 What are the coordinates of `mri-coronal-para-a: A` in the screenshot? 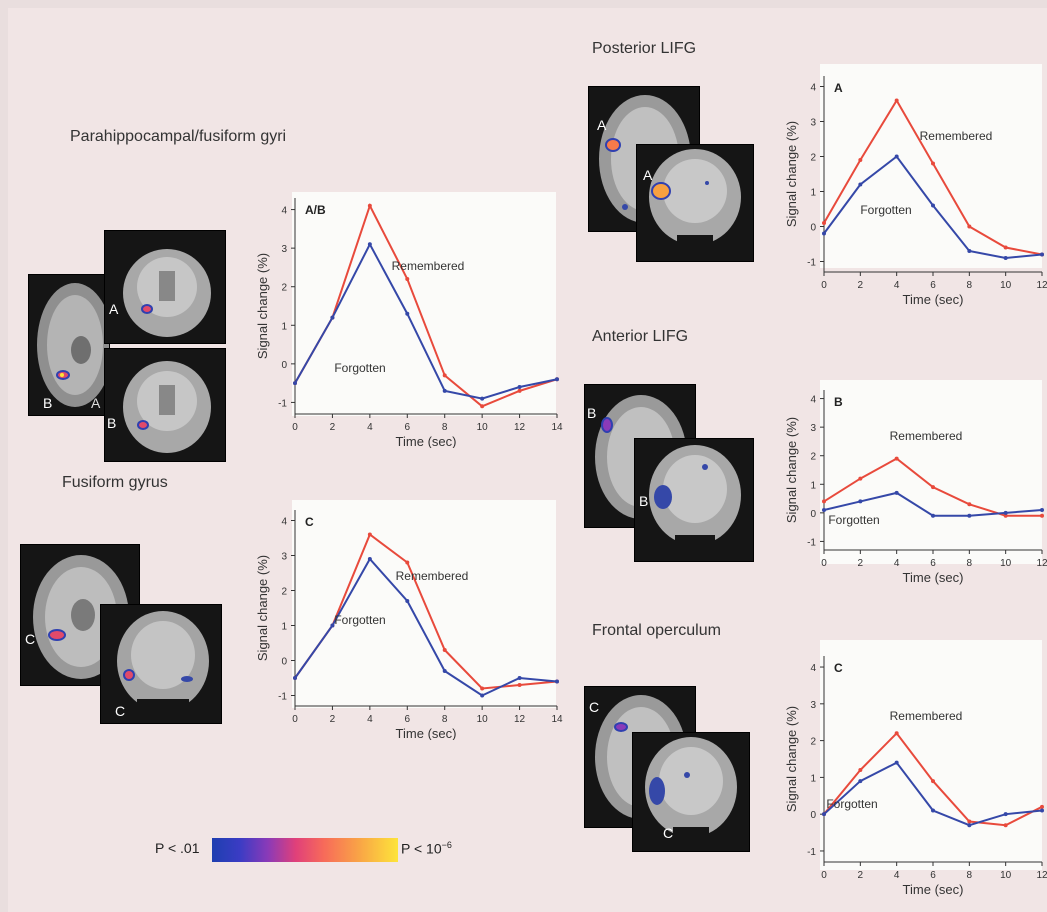 It's located at (165, 287).